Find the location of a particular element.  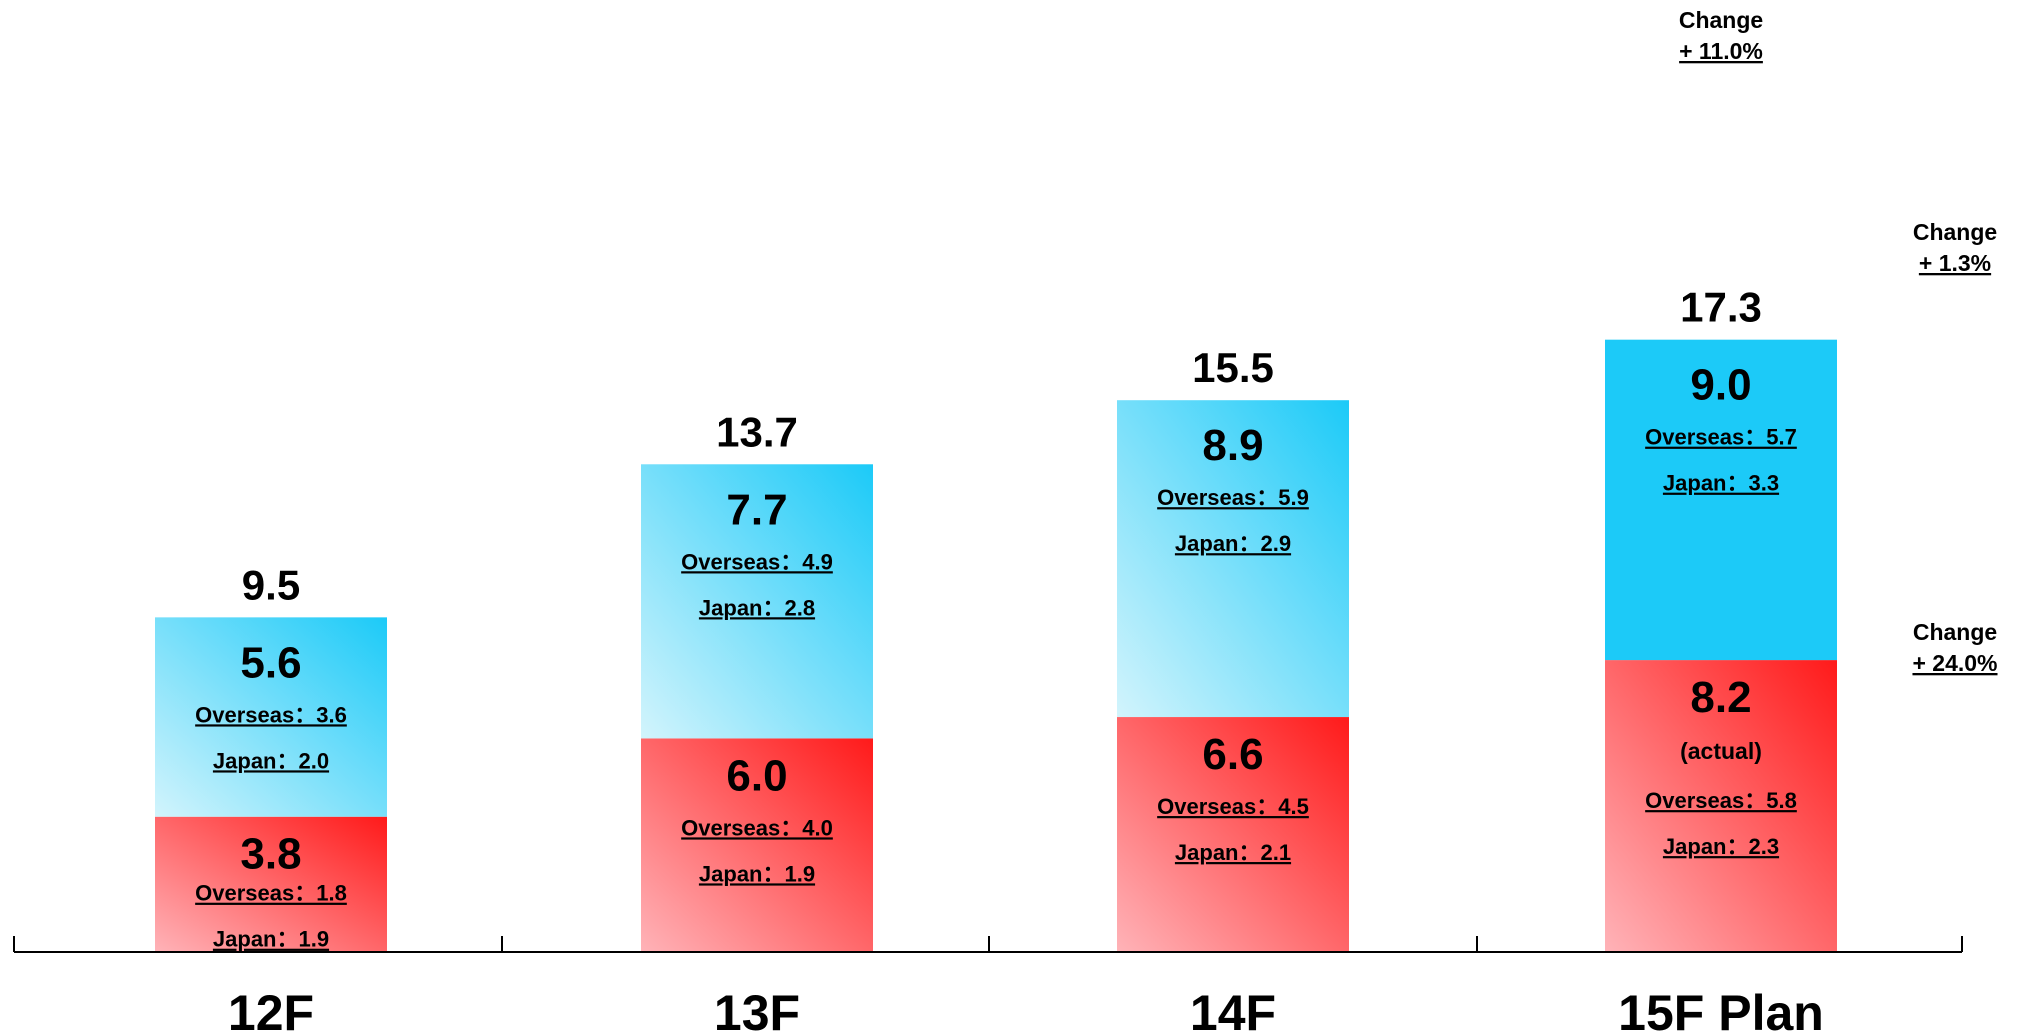

category-tick-label: 12F is located at coordinates (271, 1010).